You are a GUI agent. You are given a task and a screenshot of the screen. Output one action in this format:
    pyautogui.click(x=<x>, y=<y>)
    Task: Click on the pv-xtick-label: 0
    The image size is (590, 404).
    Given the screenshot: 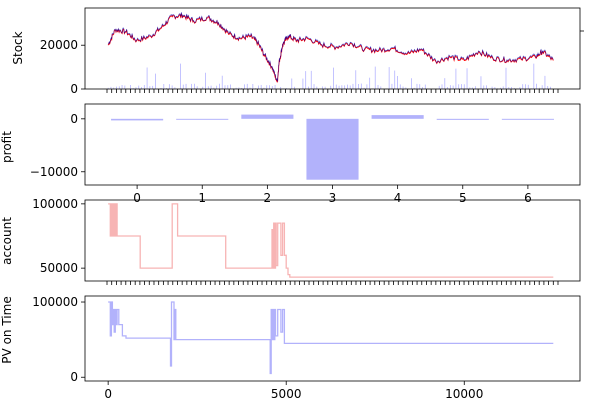 What is the action you would take?
    pyautogui.click(x=108, y=394)
    